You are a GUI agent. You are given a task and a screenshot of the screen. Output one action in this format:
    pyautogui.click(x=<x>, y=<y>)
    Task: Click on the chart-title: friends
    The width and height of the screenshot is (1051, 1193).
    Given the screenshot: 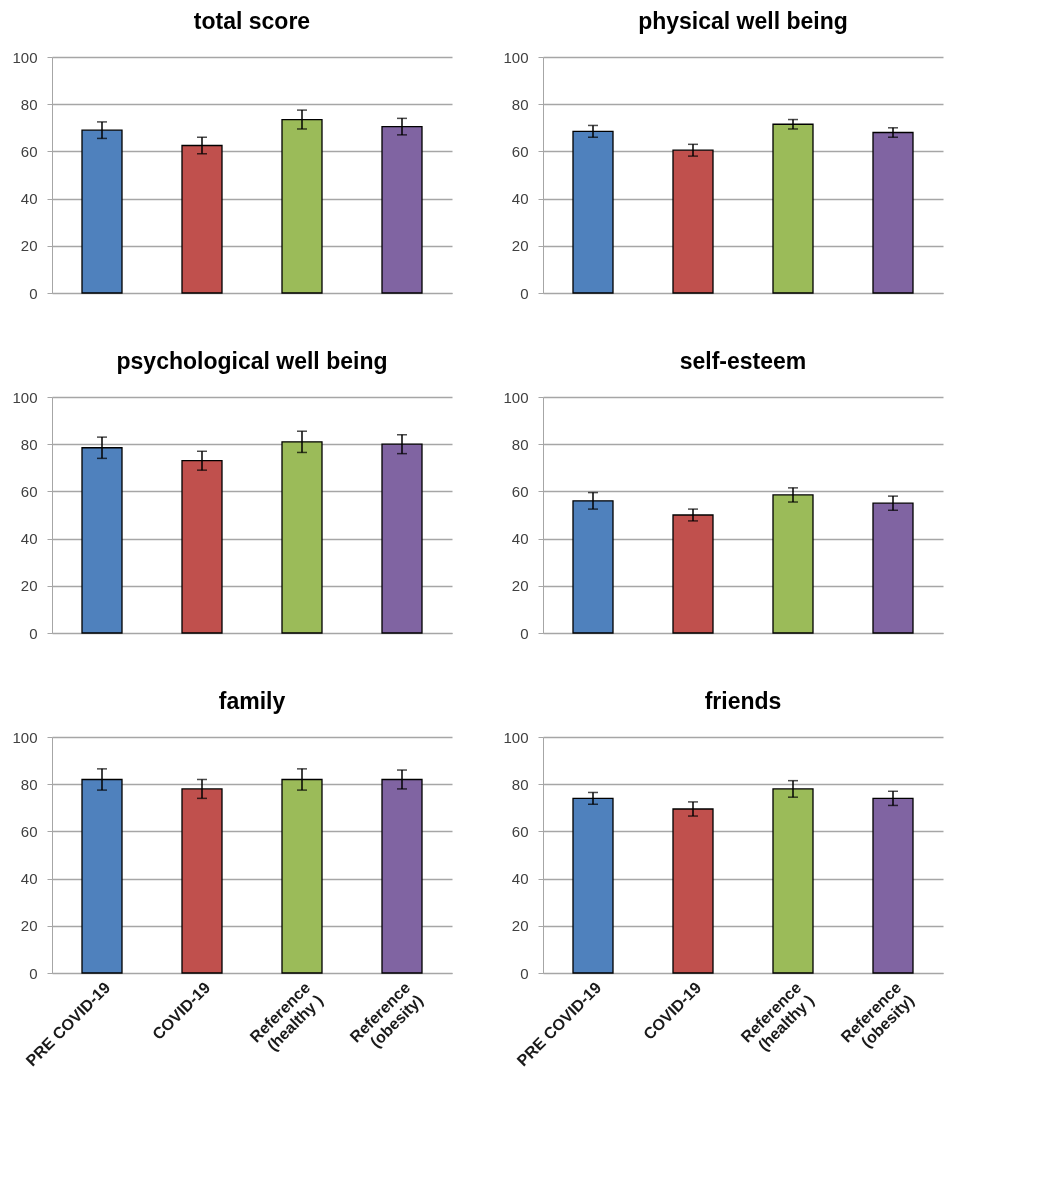 What is the action you would take?
    pyautogui.click(x=743, y=701)
    